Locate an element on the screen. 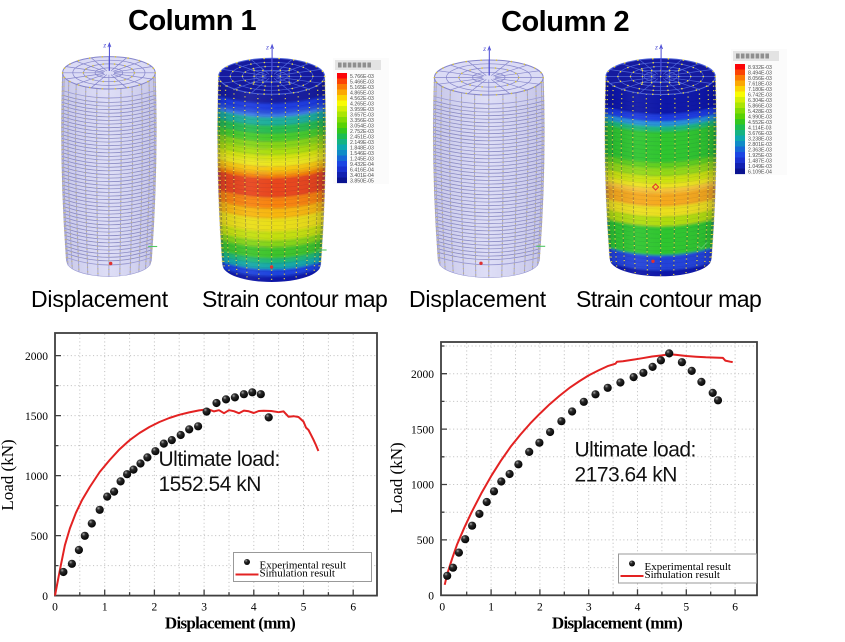  svg-text: 8.494E-03 is located at coordinates (760, 73).